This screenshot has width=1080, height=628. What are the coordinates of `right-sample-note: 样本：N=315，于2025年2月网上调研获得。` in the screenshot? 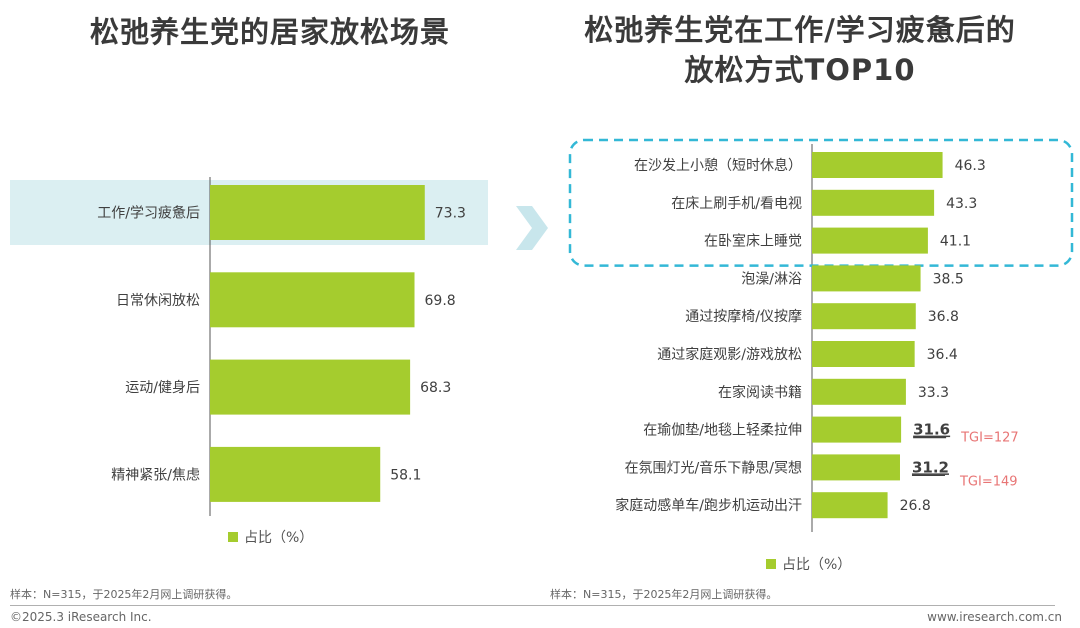 It's located at (664, 594).